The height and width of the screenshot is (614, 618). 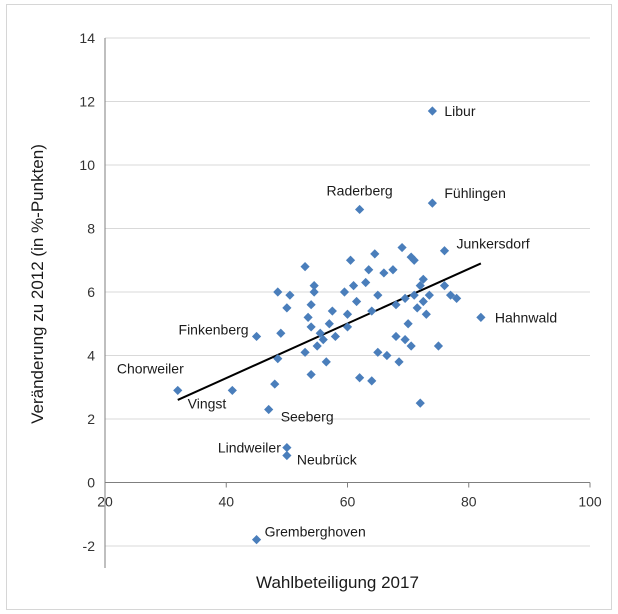 I want to click on y-tick-label: 2, so click(x=91, y=419).